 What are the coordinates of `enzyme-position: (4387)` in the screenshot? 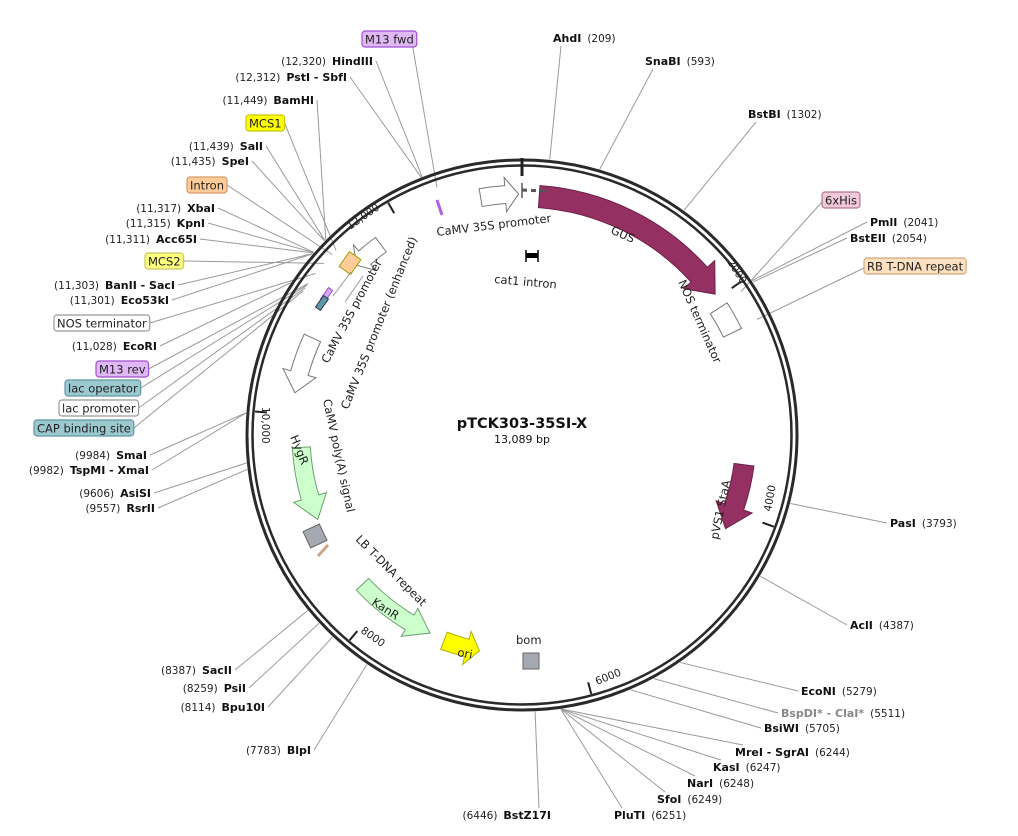 It's located at (896, 626).